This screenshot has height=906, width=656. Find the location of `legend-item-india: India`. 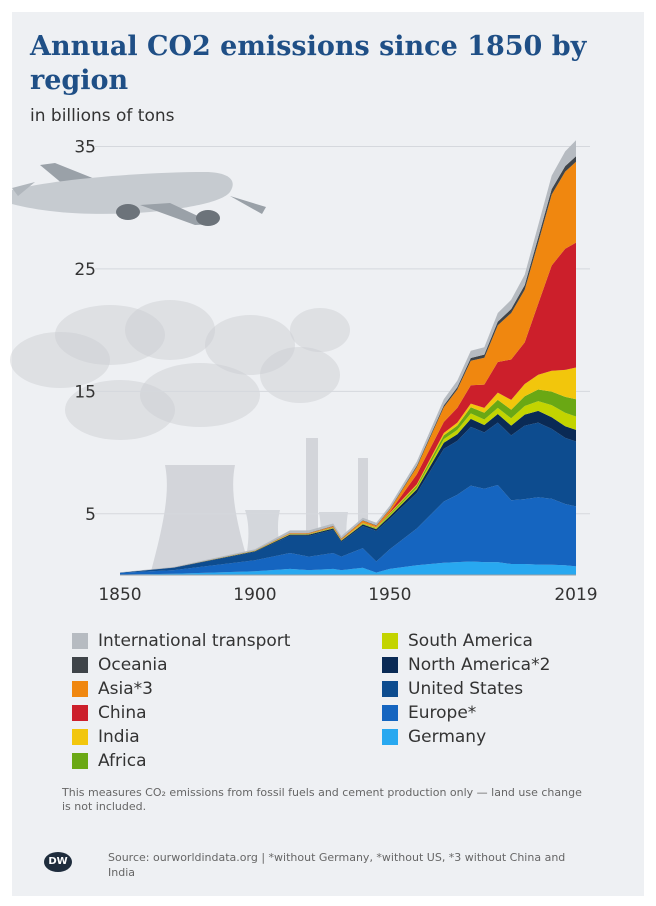

legend-item-india: India is located at coordinates (106, 737).